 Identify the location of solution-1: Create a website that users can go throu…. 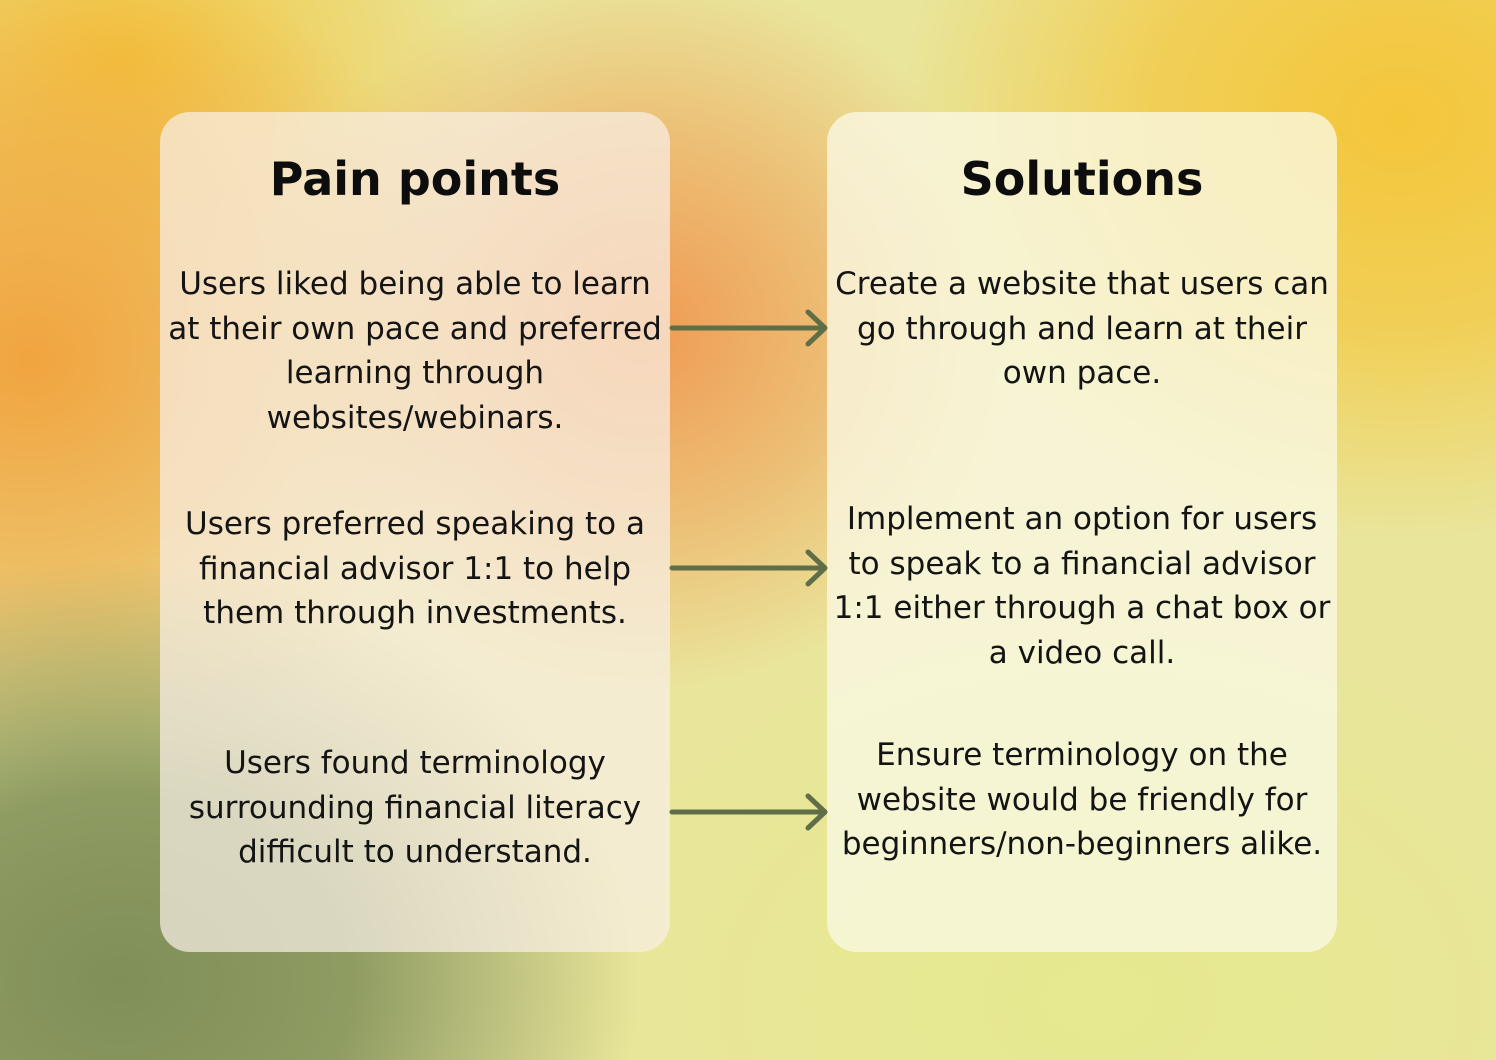
(1082, 328).